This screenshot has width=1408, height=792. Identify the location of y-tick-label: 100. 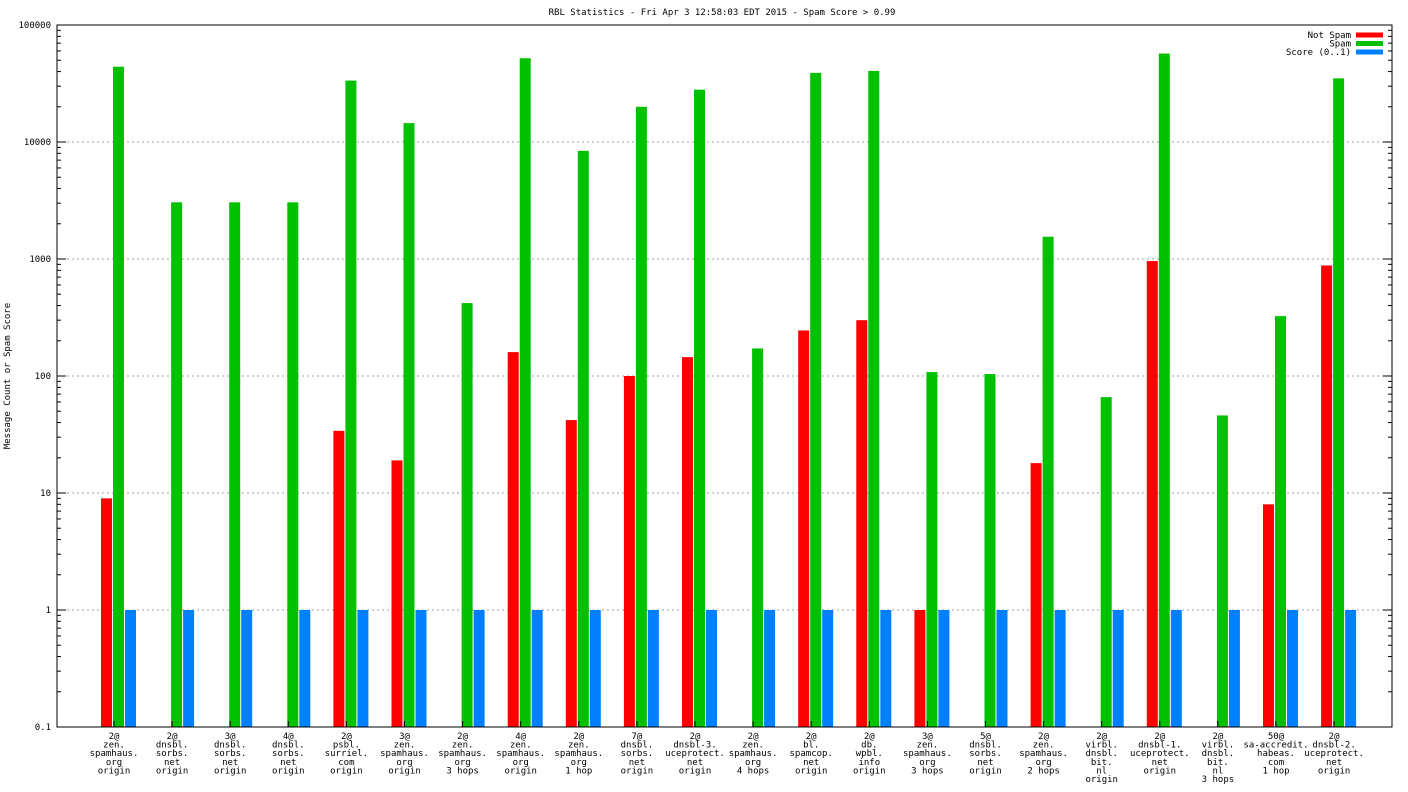
(43, 377).